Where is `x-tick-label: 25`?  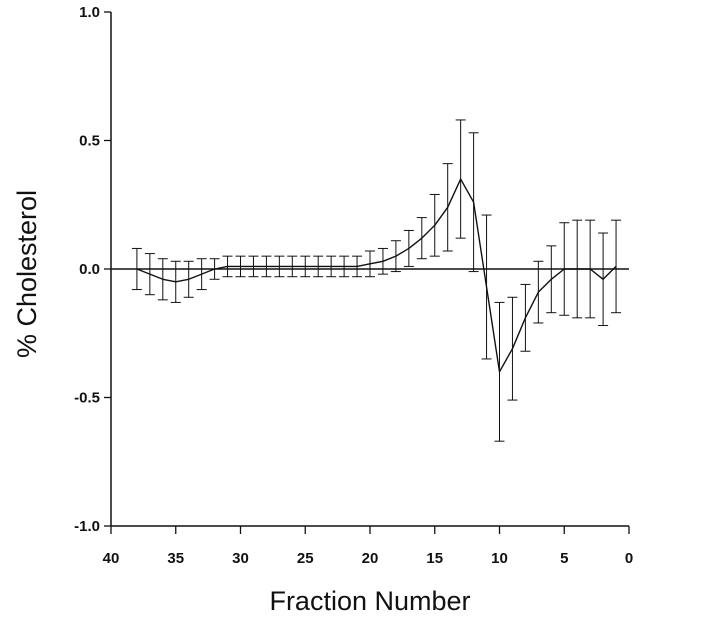
x-tick-label: 25 is located at coordinates (305, 558).